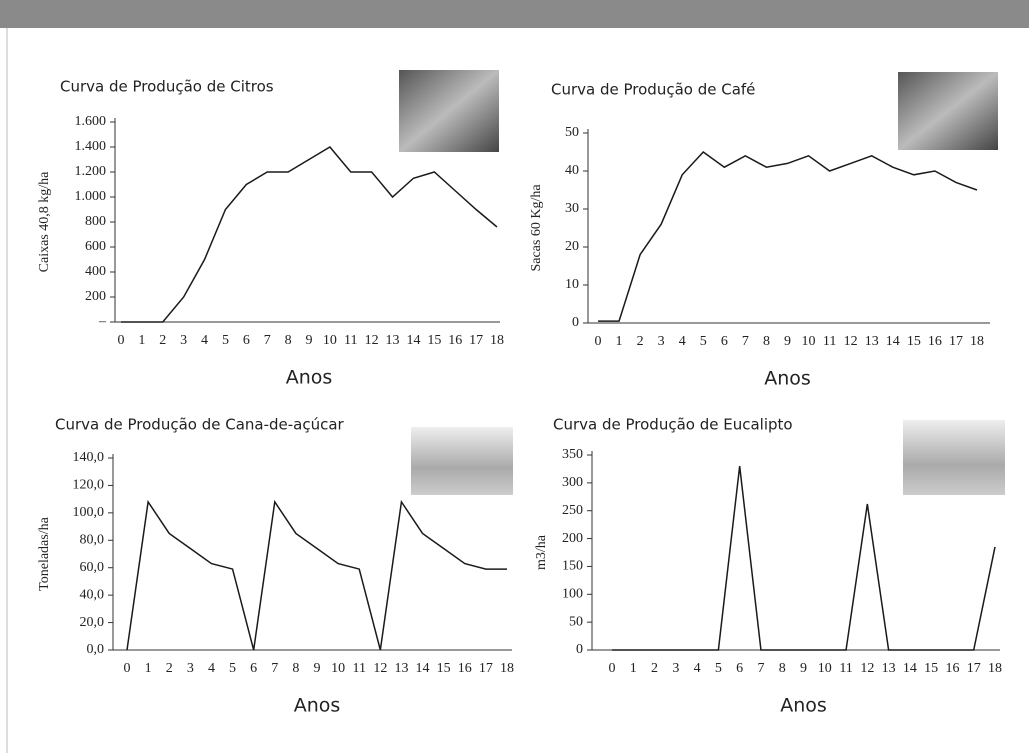 This screenshot has width=1029, height=753. I want to click on y-tick-label: 1.400, so click(91, 146).